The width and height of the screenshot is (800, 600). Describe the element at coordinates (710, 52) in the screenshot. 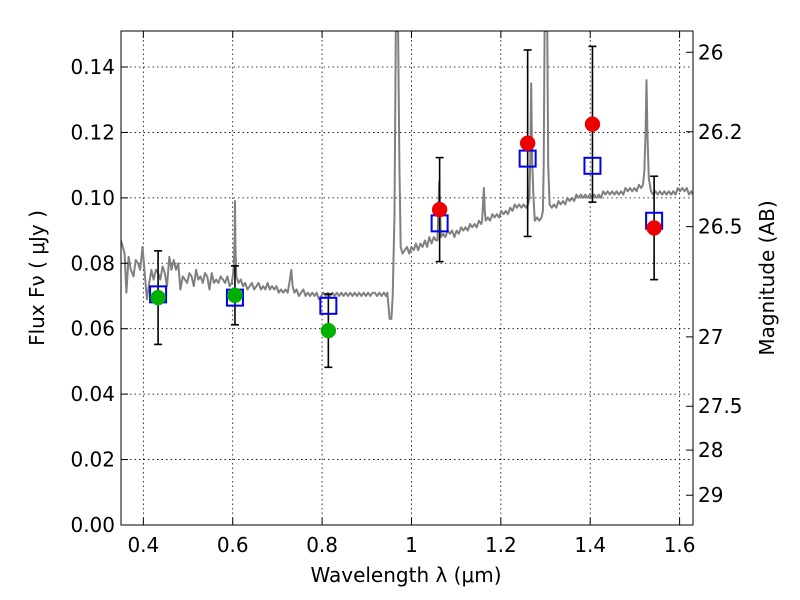

I see `y2-tick-label: 26` at that location.